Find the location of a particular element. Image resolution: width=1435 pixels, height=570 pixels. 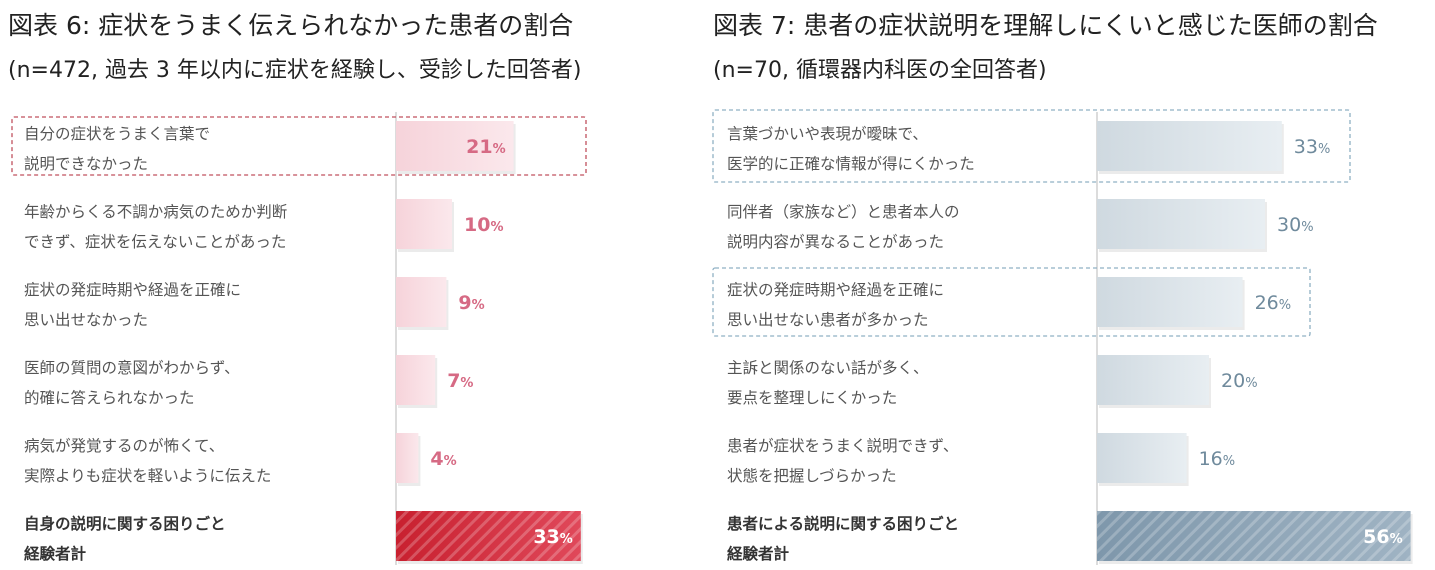

value-label: 21% is located at coordinates (485, 147).